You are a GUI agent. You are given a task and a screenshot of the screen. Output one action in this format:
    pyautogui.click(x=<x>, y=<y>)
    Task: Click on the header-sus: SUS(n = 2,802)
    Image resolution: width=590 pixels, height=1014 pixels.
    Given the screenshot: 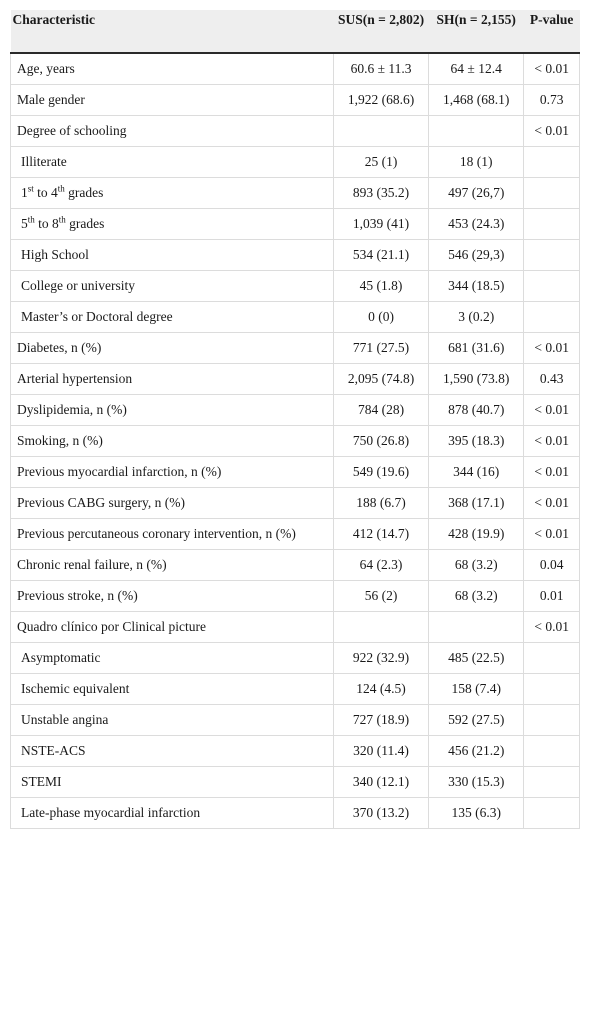 What is the action you would take?
    pyautogui.click(x=381, y=32)
    